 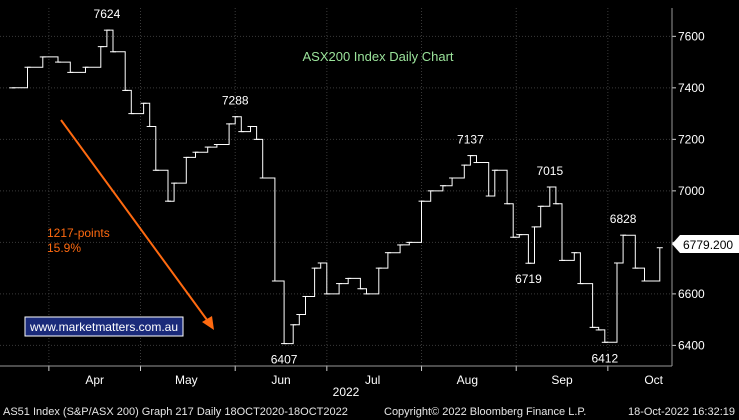 I want to click on watermark-text: www.marketmatters.com.au, so click(x=103, y=327).